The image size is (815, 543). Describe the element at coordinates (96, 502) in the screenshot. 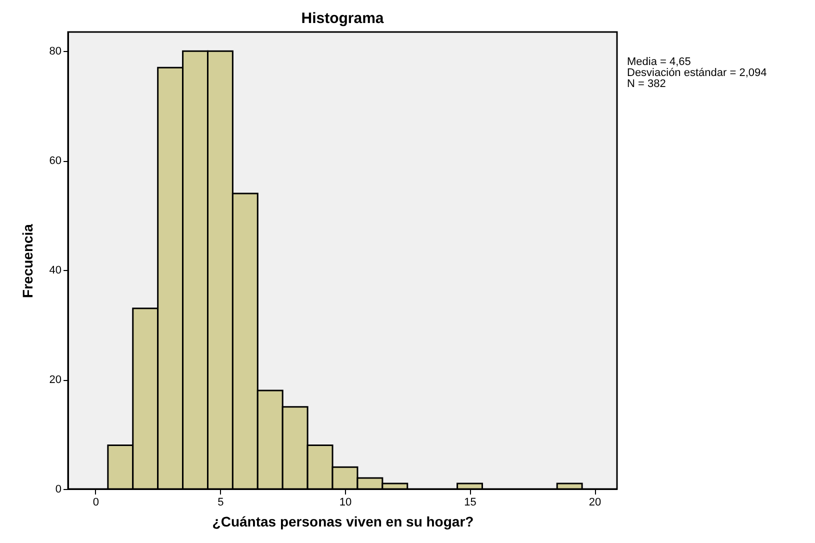

I see `x-tick-label: 0` at that location.